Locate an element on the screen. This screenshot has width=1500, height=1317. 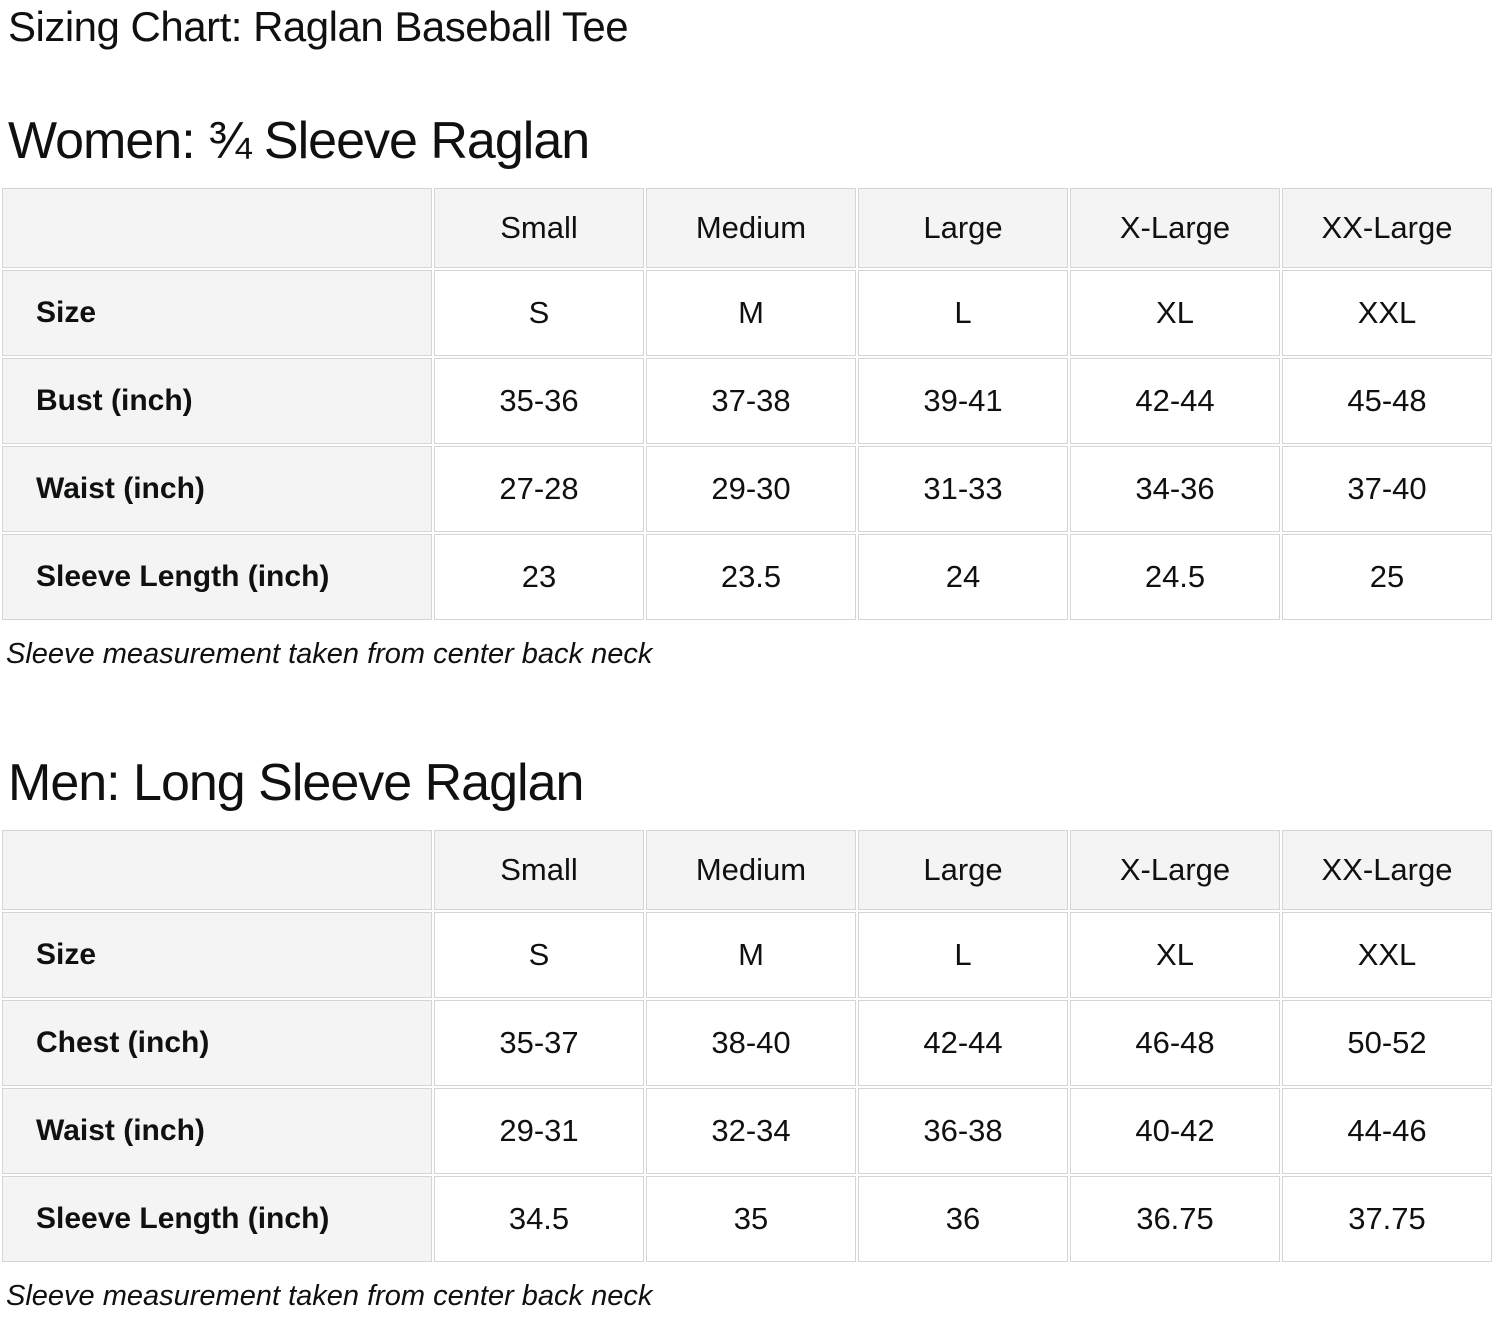
men-column-header-medium: Medium is located at coordinates (751, 870).